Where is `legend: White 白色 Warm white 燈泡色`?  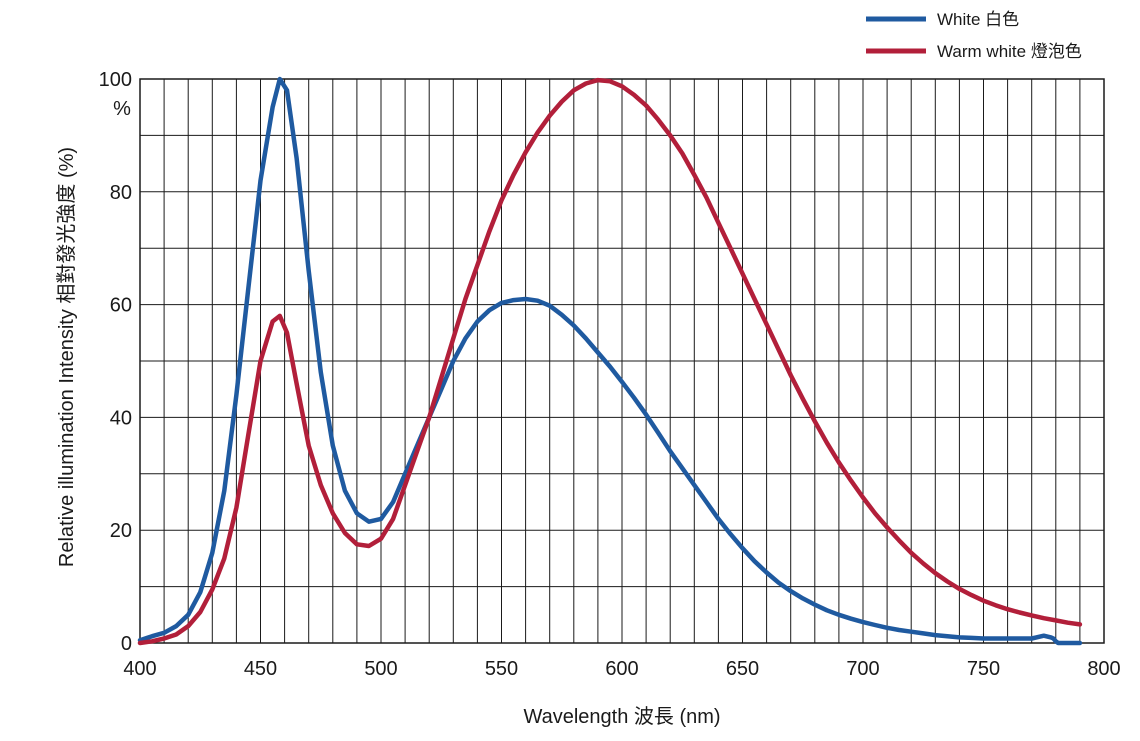
legend: White 白色 Warm white 燈泡色 is located at coordinates (974, 35).